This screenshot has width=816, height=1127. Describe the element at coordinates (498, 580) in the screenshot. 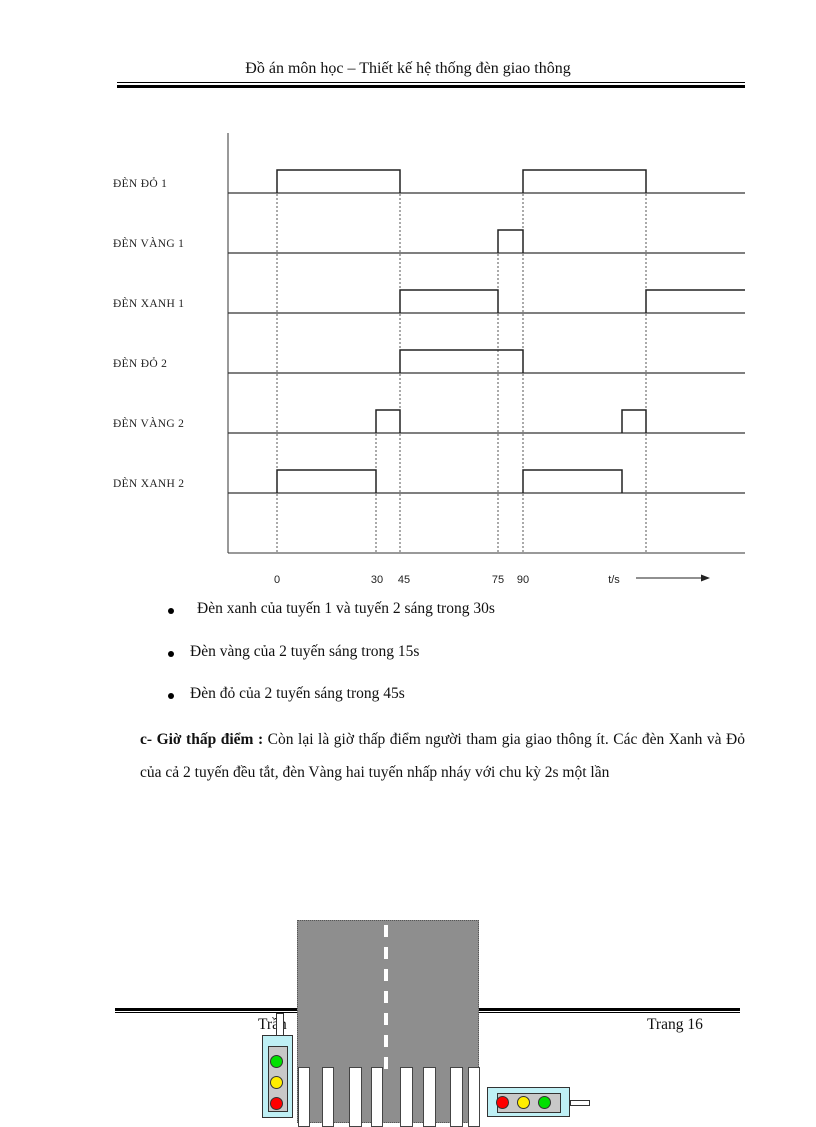

I see `x-tick-label: 75` at that location.